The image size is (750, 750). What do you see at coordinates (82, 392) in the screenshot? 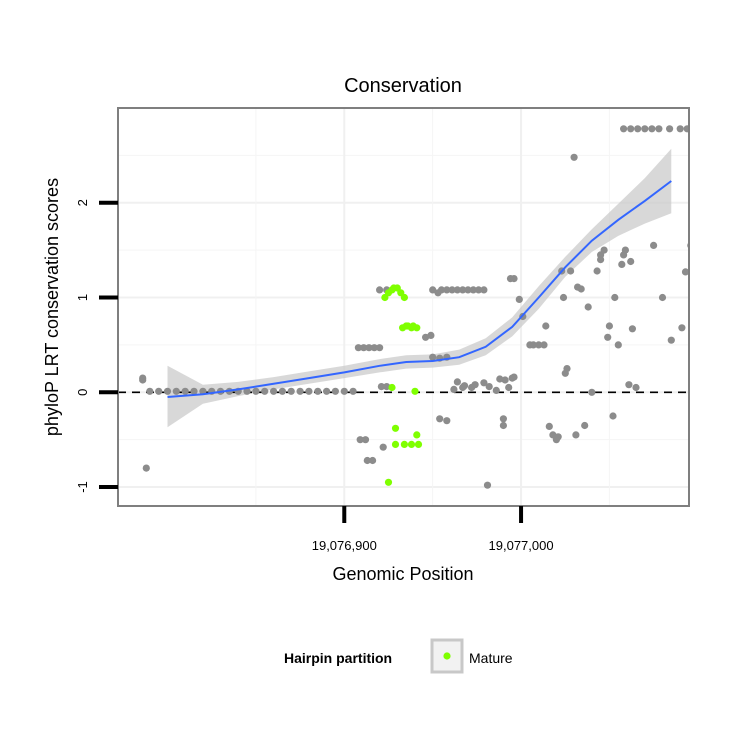
I see `y-tick-label: 0` at bounding box center [82, 392].